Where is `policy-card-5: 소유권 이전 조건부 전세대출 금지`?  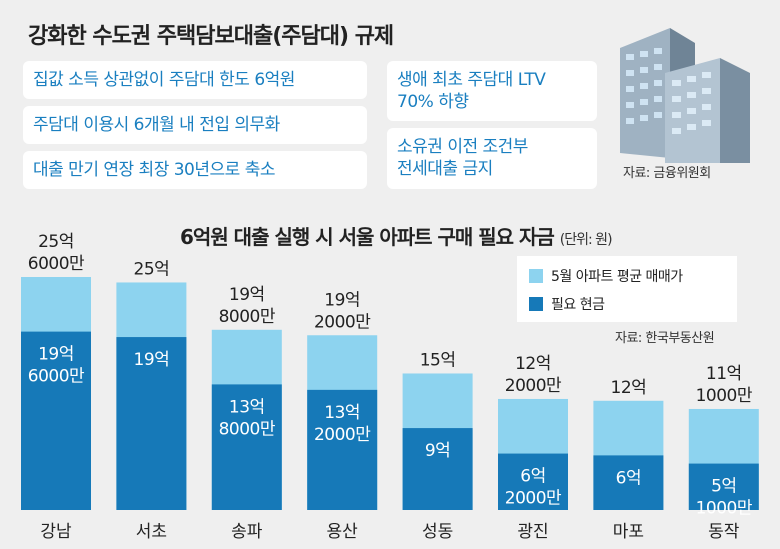 policy-card-5: 소유권 이전 조건부 전세대출 금지 is located at coordinates (492, 158).